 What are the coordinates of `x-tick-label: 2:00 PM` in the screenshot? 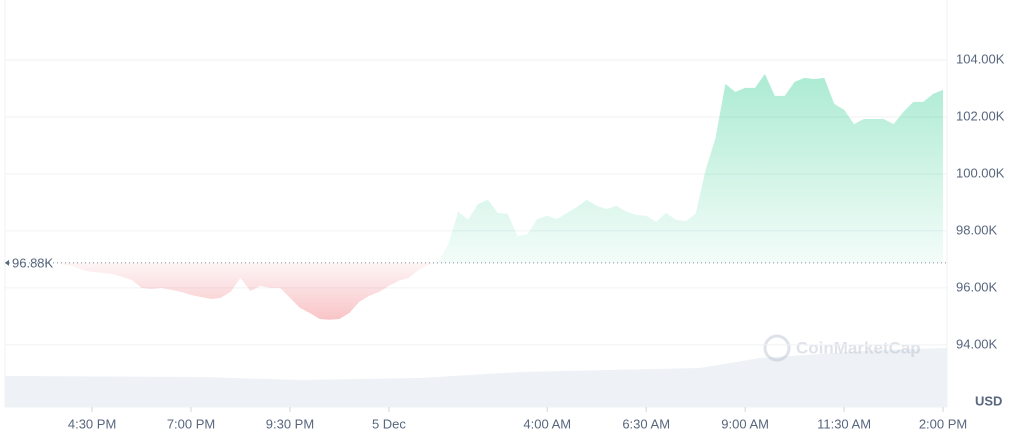 It's located at (943, 423).